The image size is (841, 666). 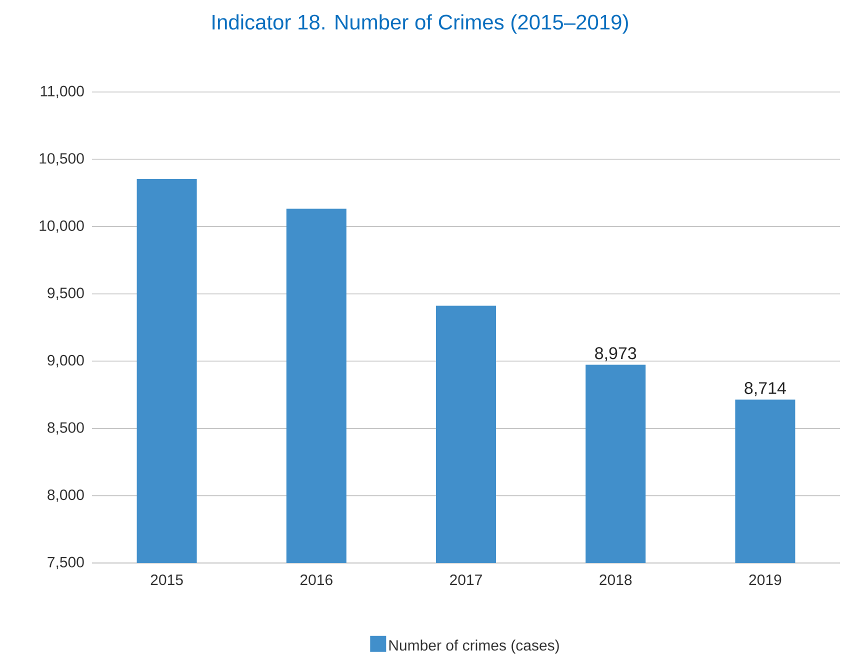 I want to click on y-tick-label: 8,500, so click(x=66, y=428).